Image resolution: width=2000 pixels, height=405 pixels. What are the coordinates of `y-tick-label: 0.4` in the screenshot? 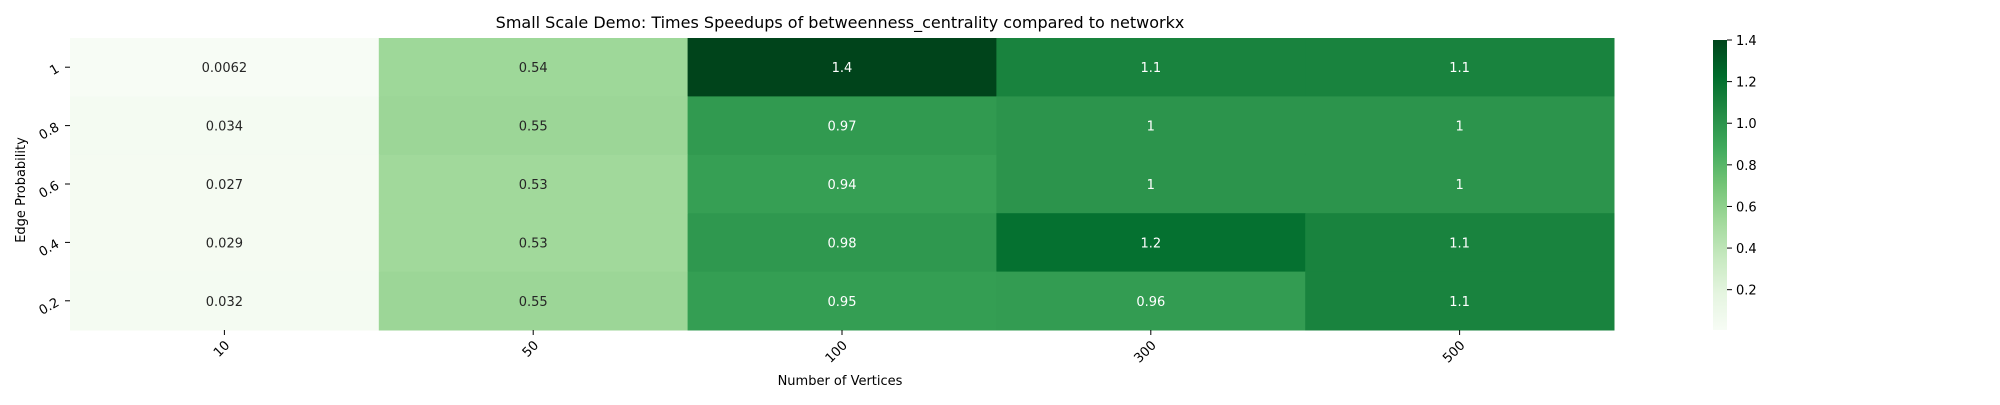 It's located at (49, 248).